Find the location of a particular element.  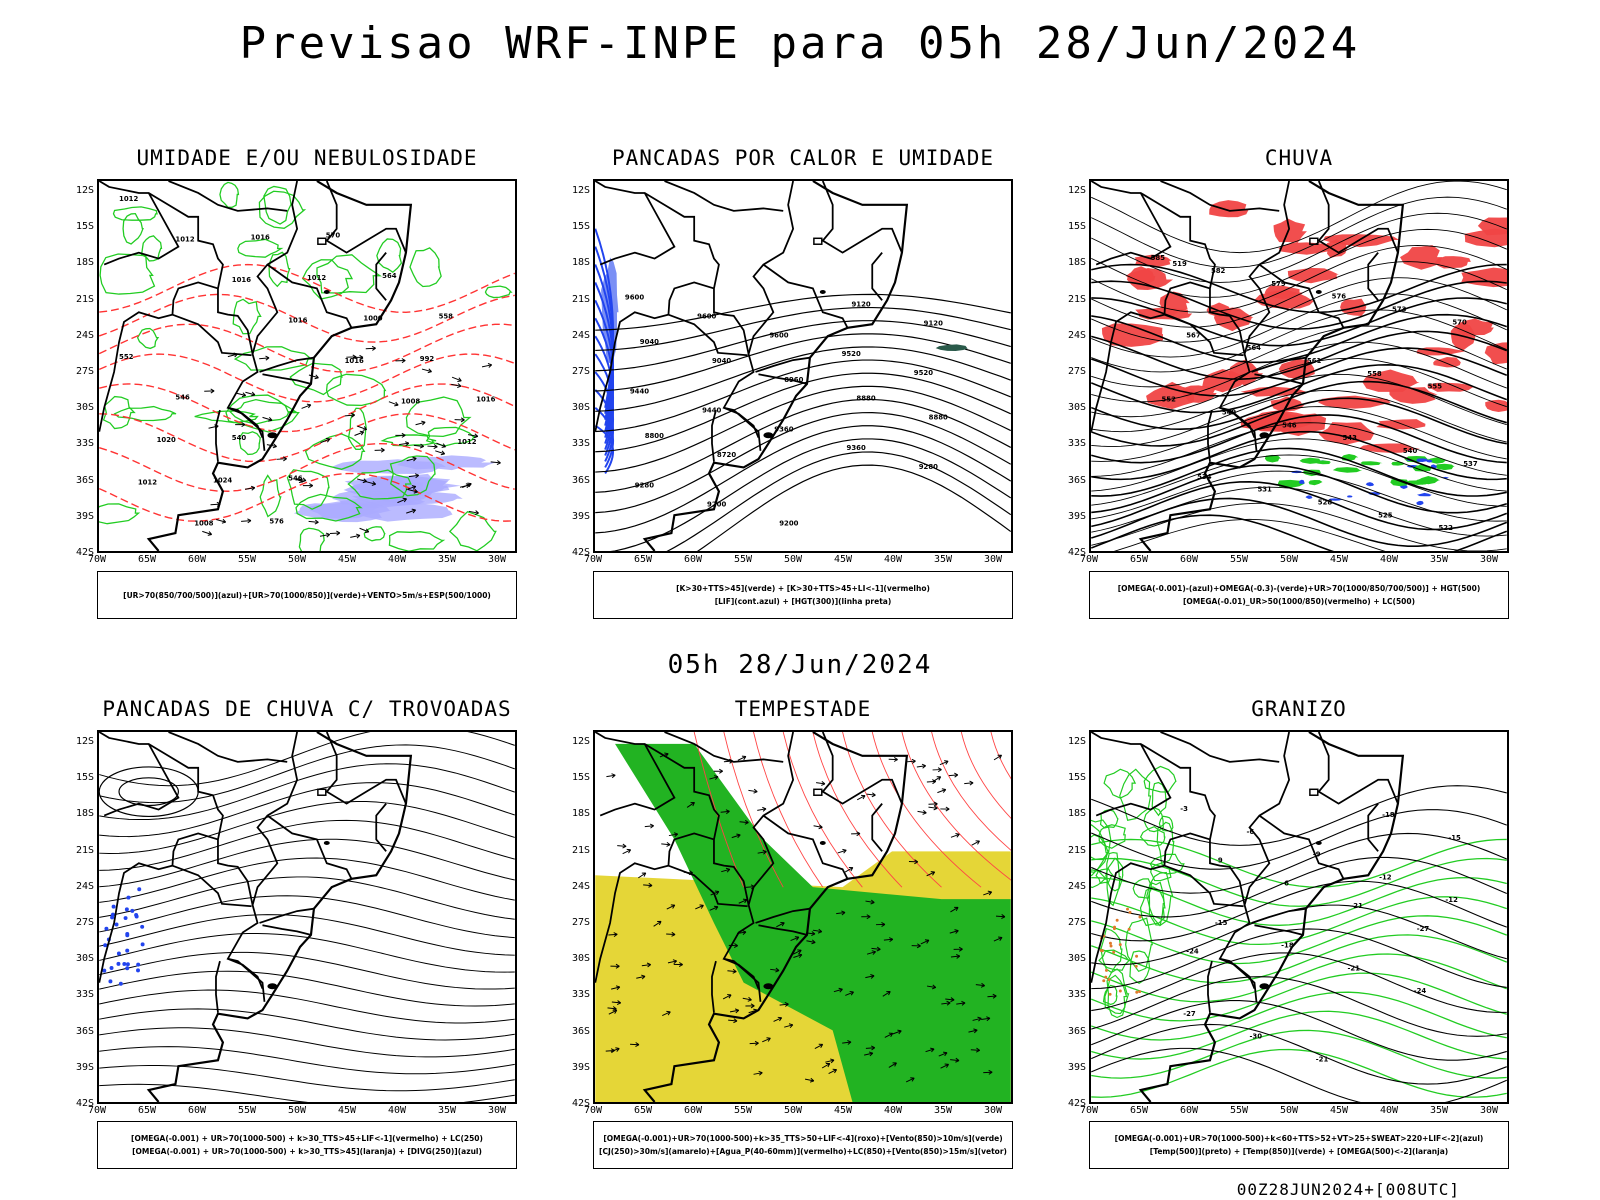

temp-label: -6 is located at coordinates (1251, 832).